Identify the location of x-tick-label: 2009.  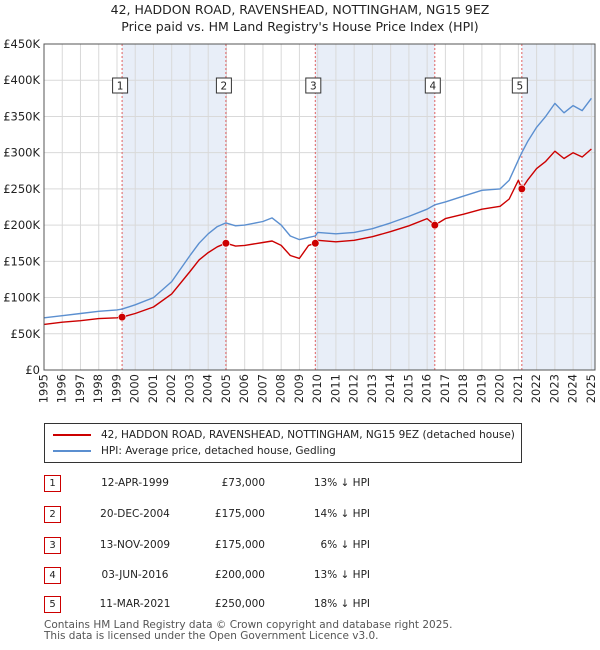
(299, 388).